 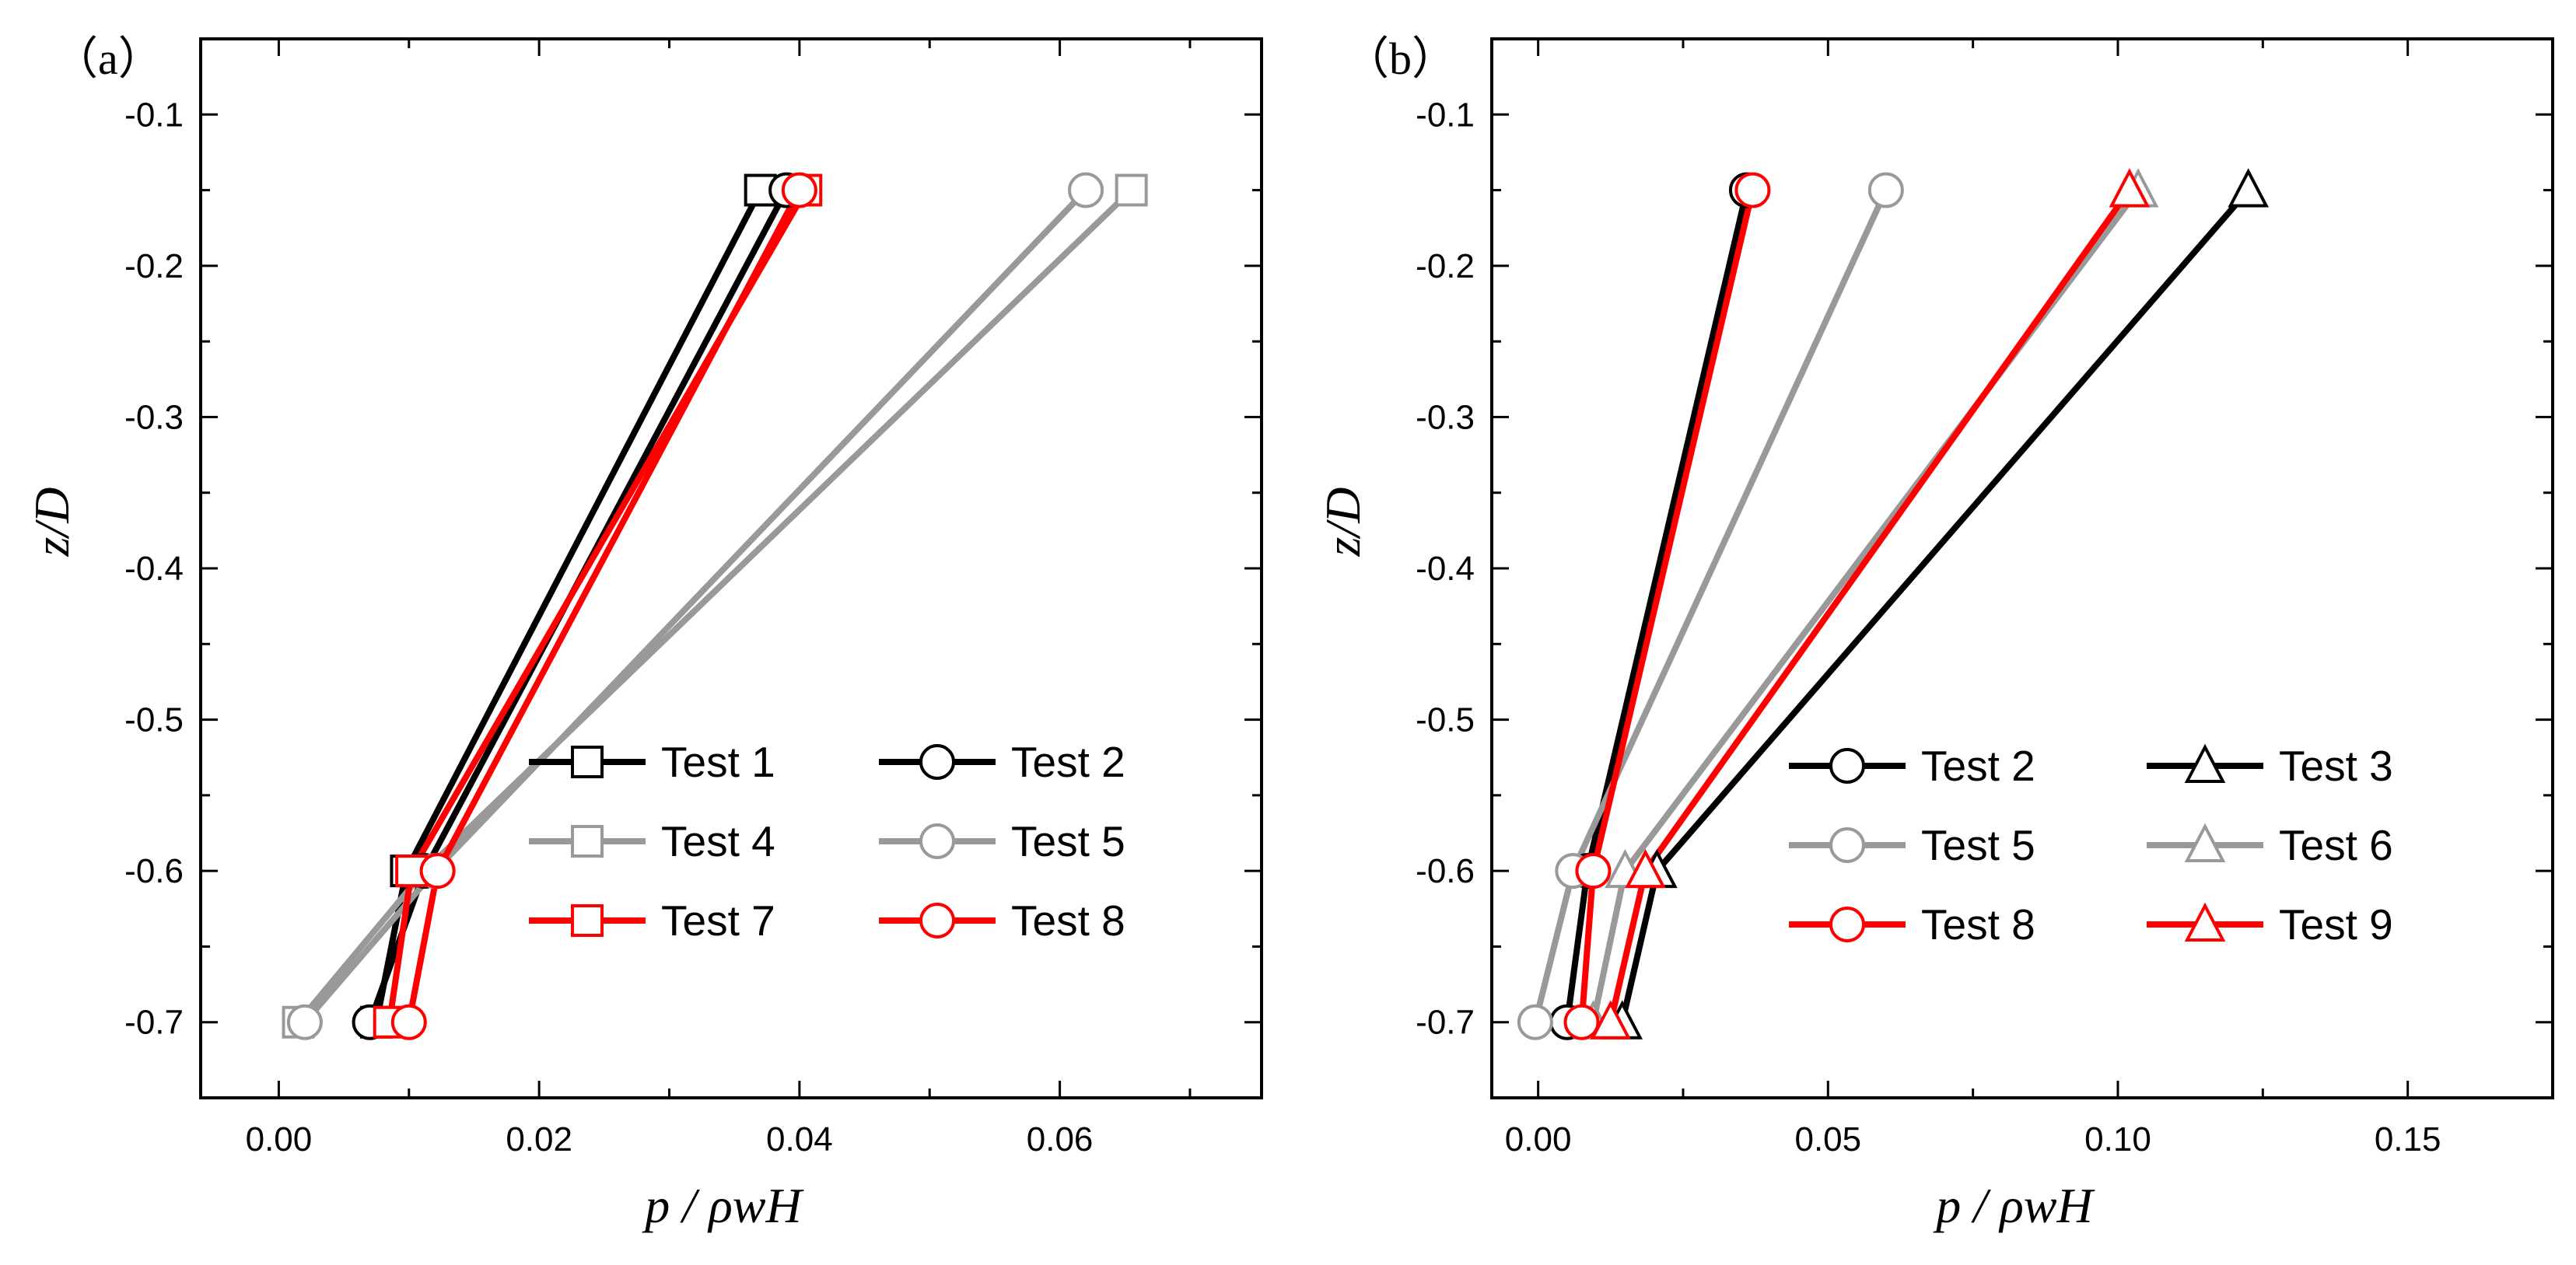 I want to click on x-tick-label: 0.15, so click(x=2408, y=1139).